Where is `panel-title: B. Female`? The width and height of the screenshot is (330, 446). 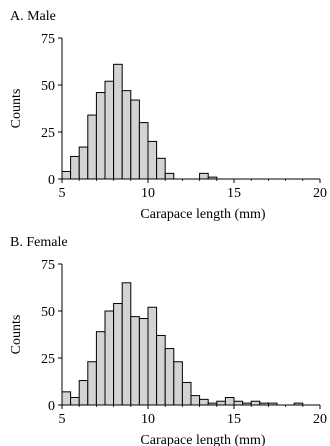 panel-title: B. Female is located at coordinates (39, 242).